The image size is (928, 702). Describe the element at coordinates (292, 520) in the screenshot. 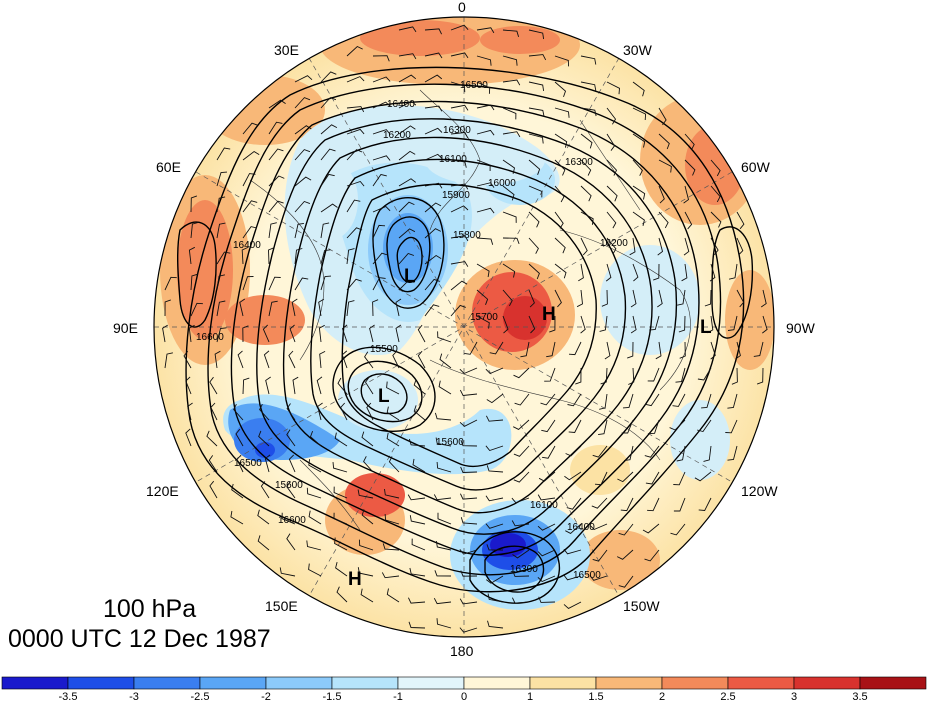

I see `contour-label: 16600` at that location.